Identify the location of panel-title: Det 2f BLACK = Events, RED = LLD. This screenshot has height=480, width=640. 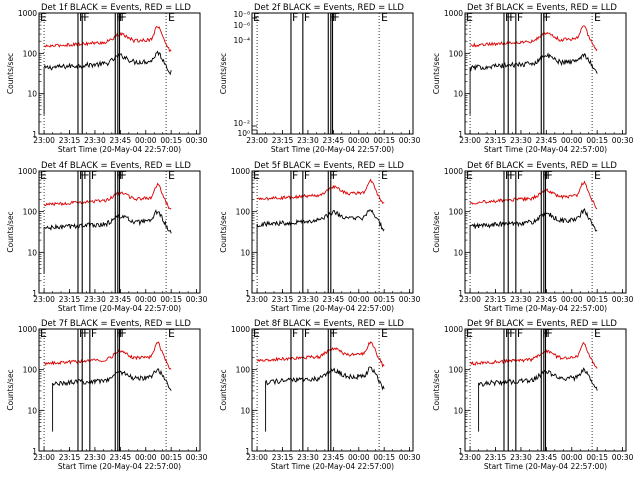
(329, 8).